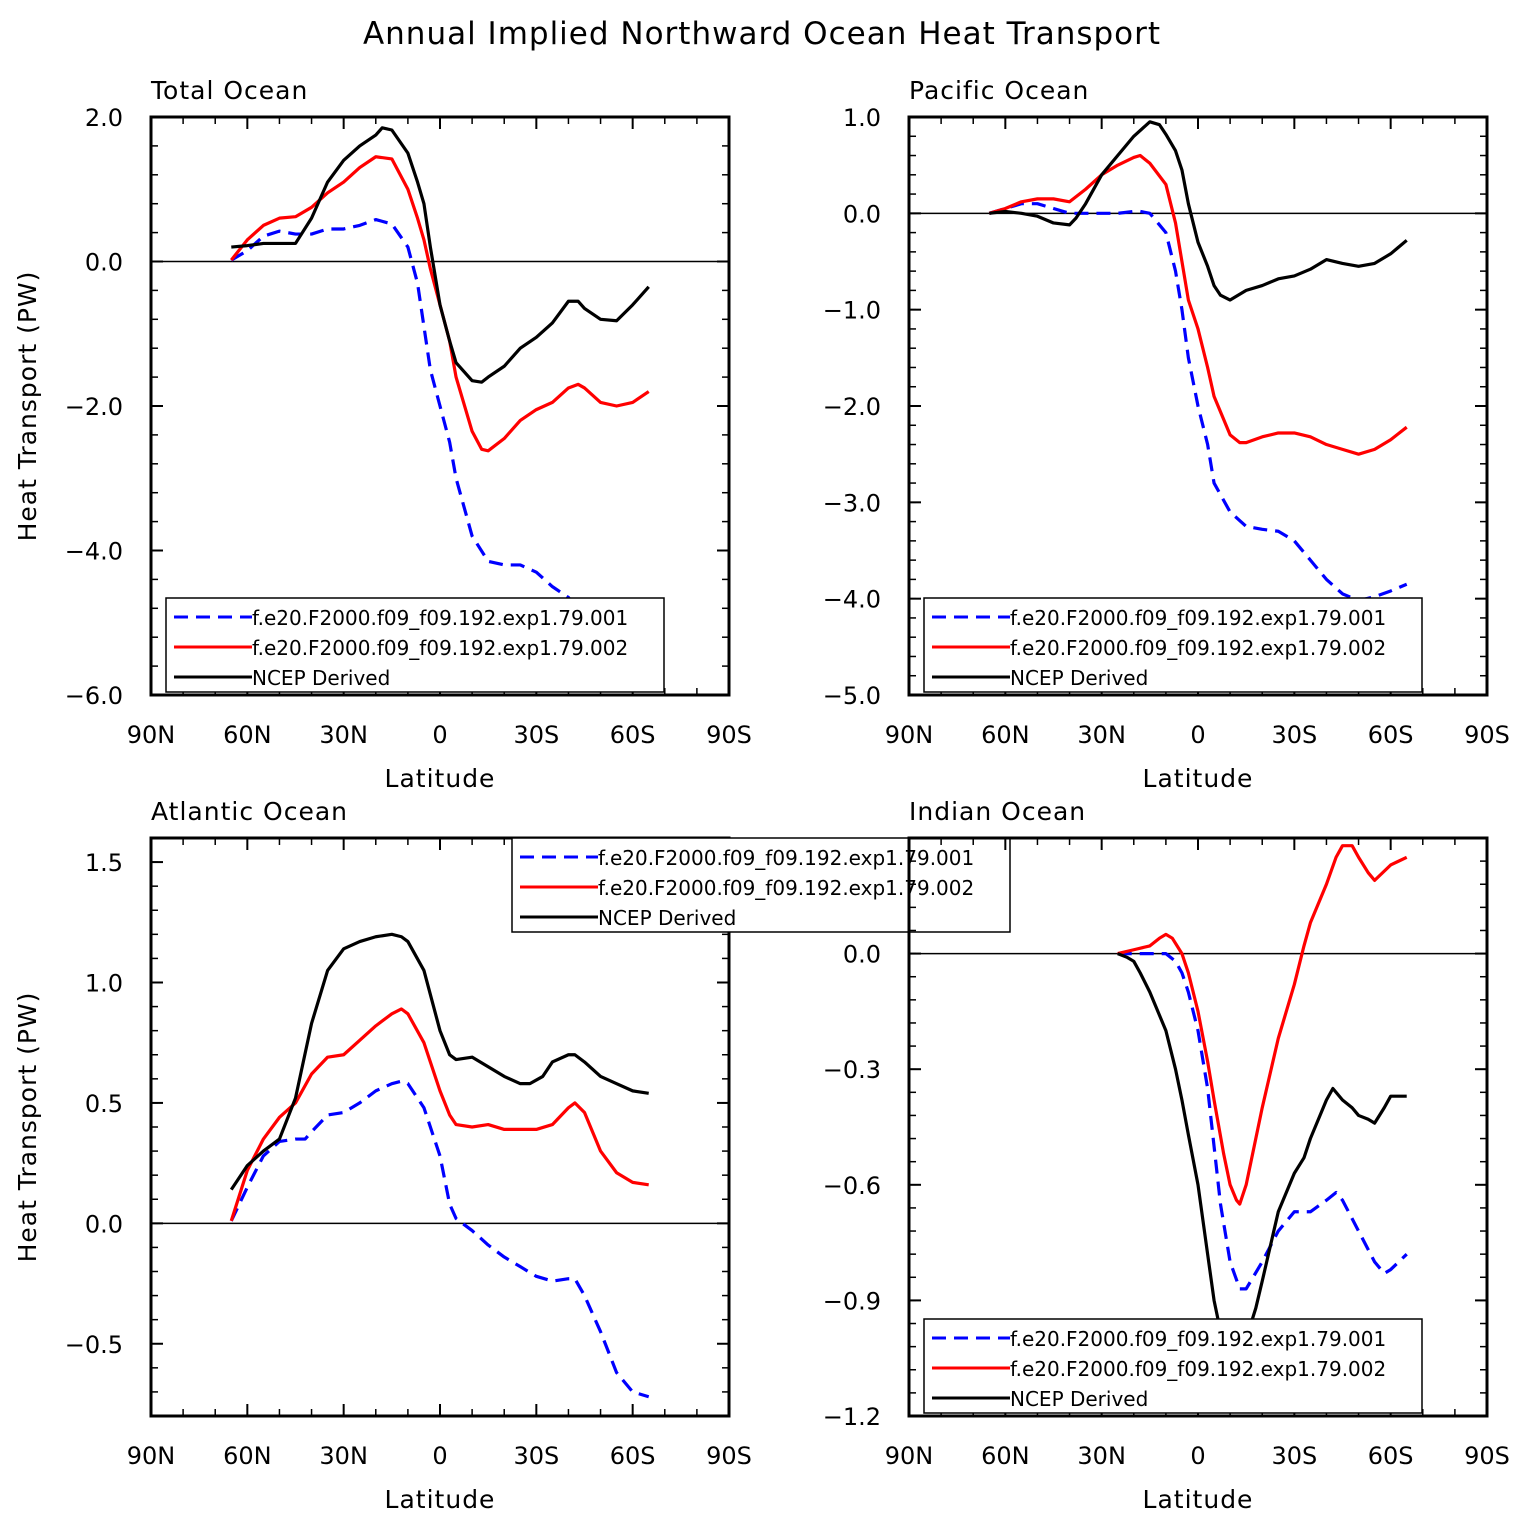 This screenshot has width=1524, height=1527. Describe the element at coordinates (852, 1417) in the screenshot. I see `y-tick-label: −1.2` at that location.